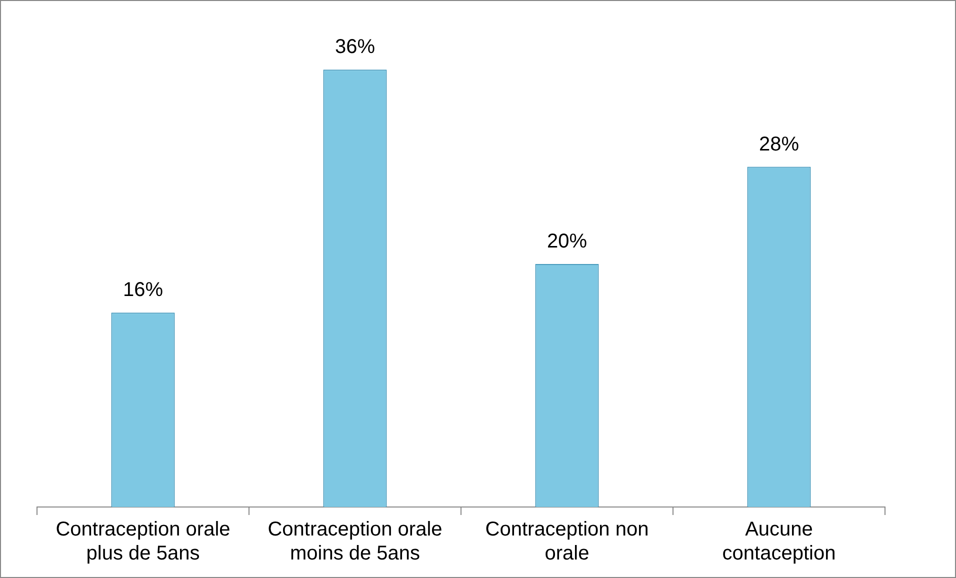 This screenshot has height=578, width=956. I want to click on data-label: 20%, so click(567, 241).